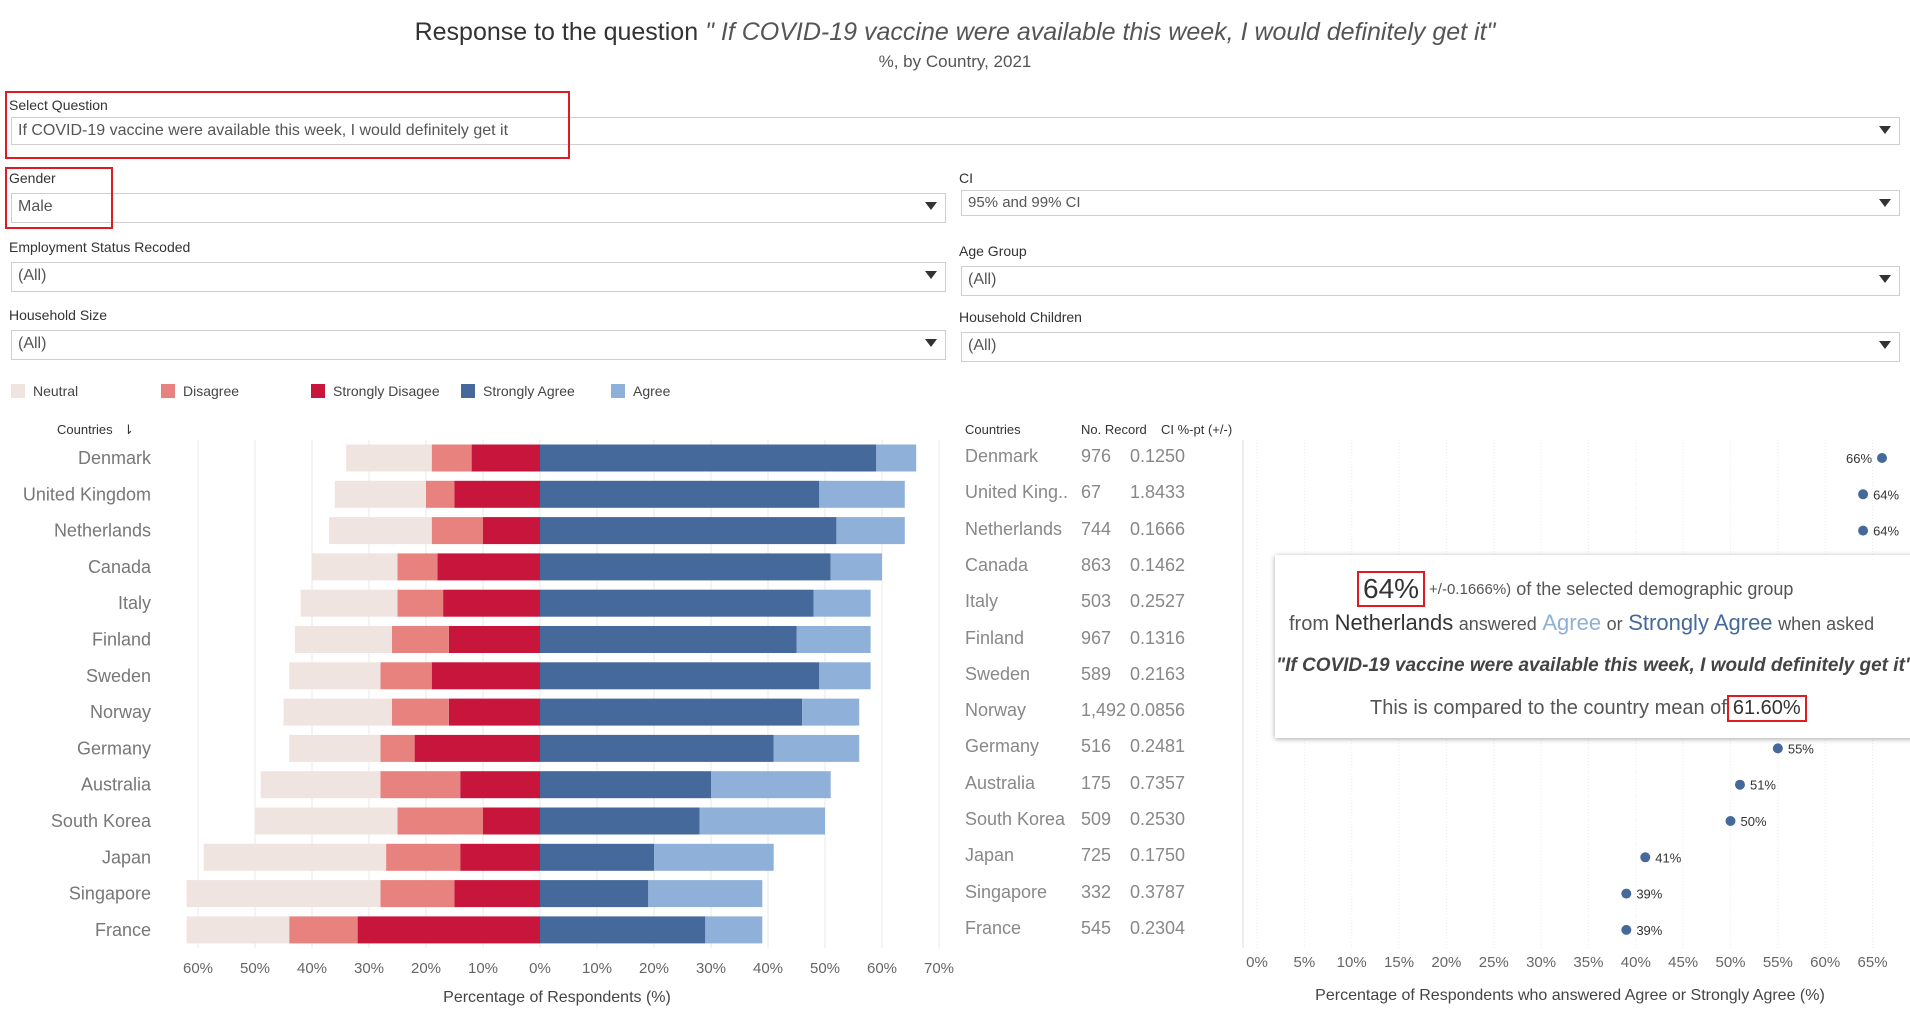 Image resolution: width=1910 pixels, height=1014 pixels. I want to click on table-cell-records: 175, so click(1096, 782).